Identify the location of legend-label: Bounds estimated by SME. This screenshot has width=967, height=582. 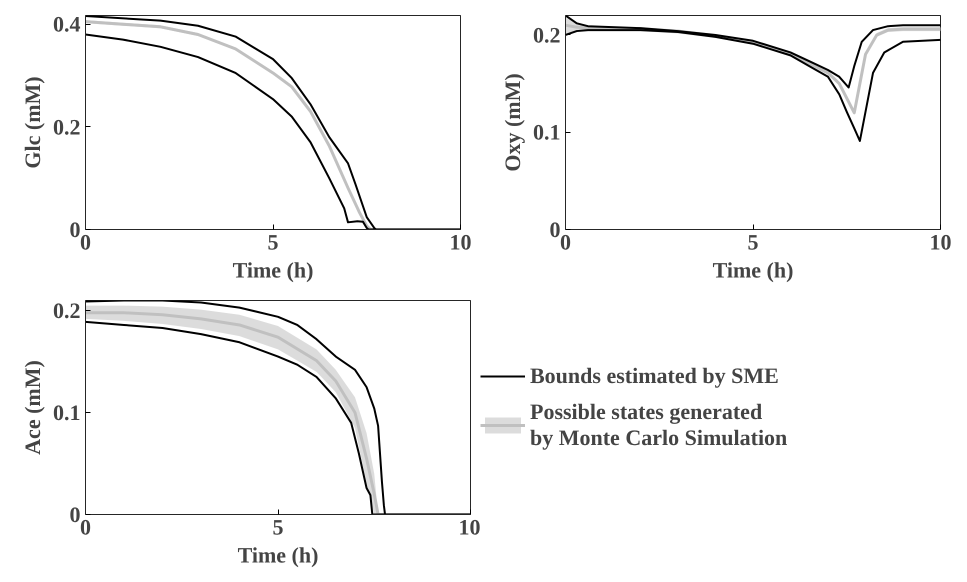
(654, 376).